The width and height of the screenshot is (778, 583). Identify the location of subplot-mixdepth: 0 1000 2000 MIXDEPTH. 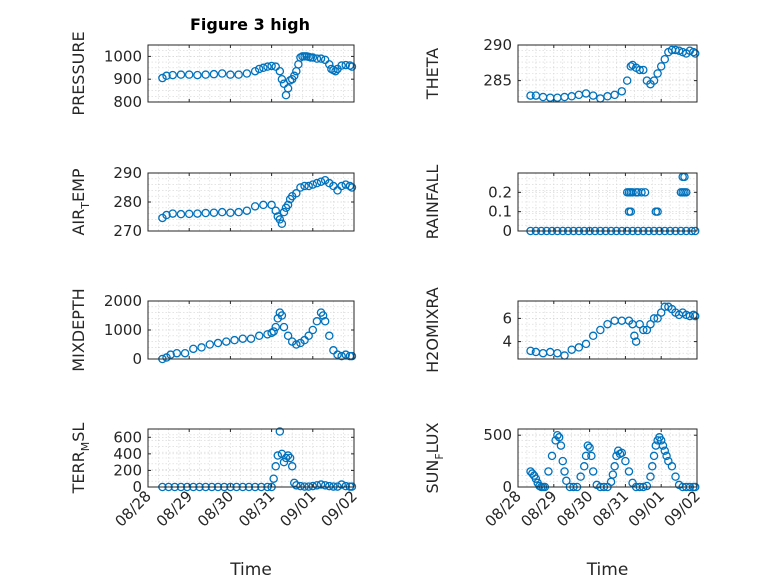
(213, 330).